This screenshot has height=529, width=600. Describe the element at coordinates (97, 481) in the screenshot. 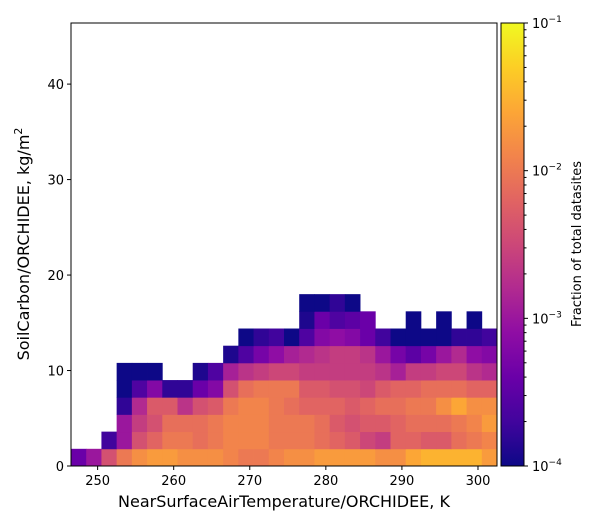

I see `x-tick-label: 250` at that location.